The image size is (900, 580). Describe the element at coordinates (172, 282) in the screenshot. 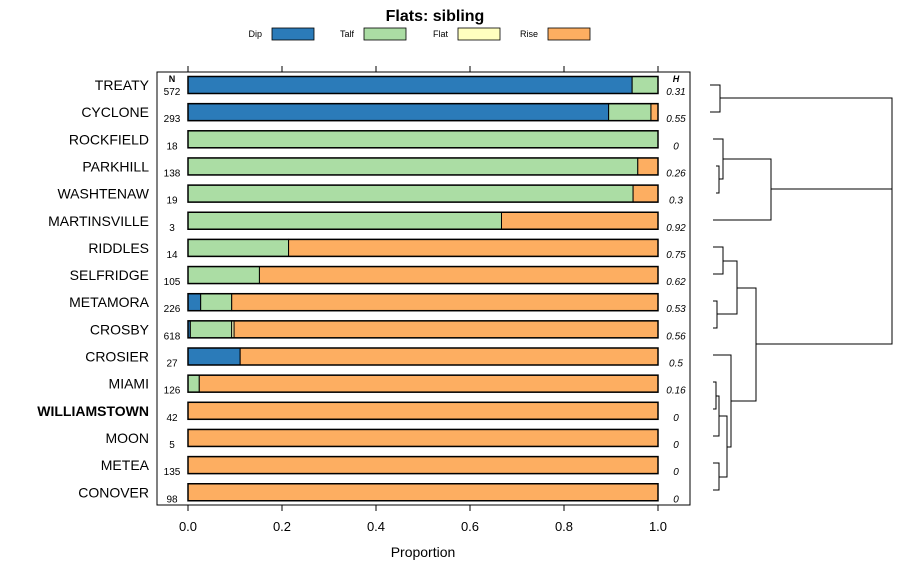

I see `n-value-selfridge: 105` at that location.